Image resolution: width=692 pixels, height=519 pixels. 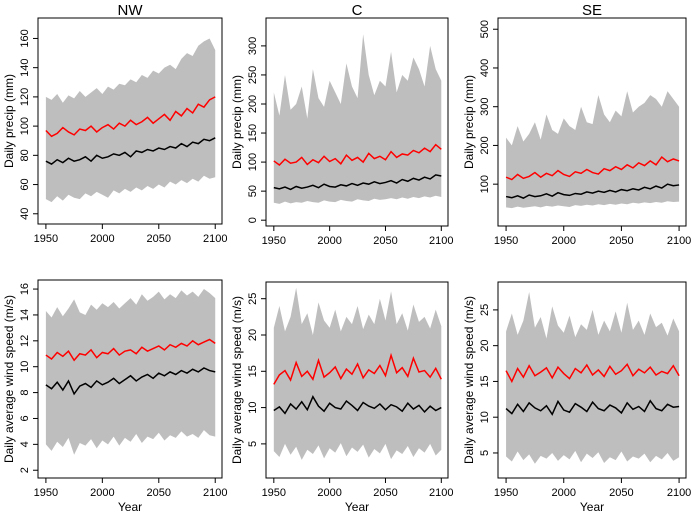 What do you see at coordinates (485, 29) in the screenshot?
I see `y-tick-label: 500` at bounding box center [485, 29].